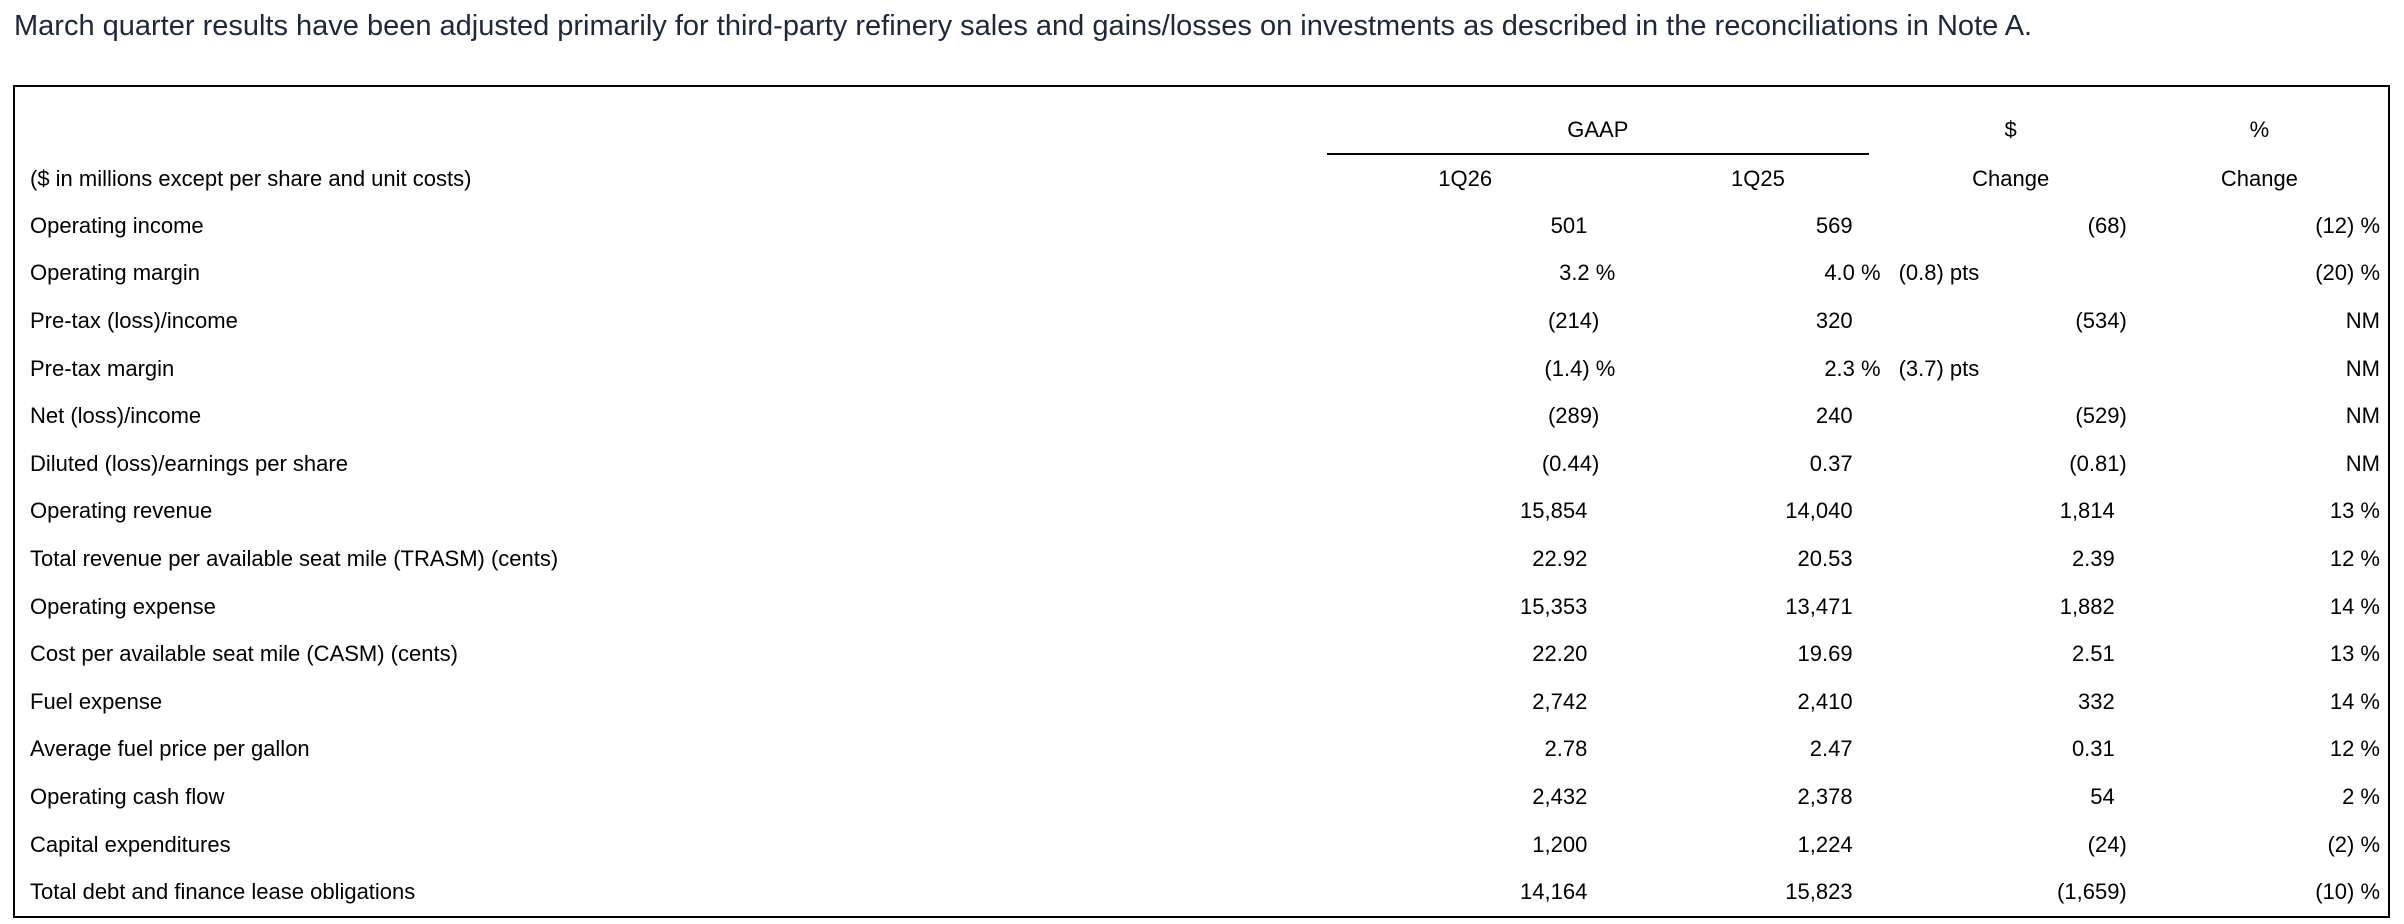  I want to click on row-label: Pre-tax margin, so click(102, 368).